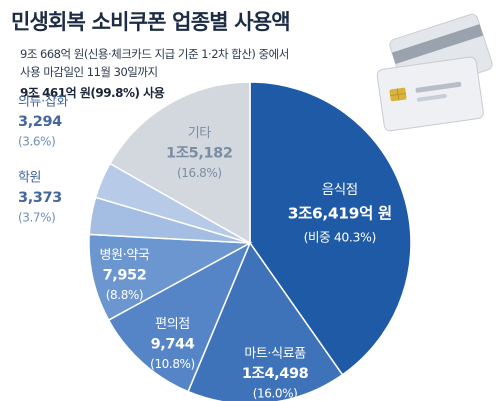 The height and width of the screenshot is (401, 500). I want to click on slice-label-percent-2: (16.0%), so click(275, 394).